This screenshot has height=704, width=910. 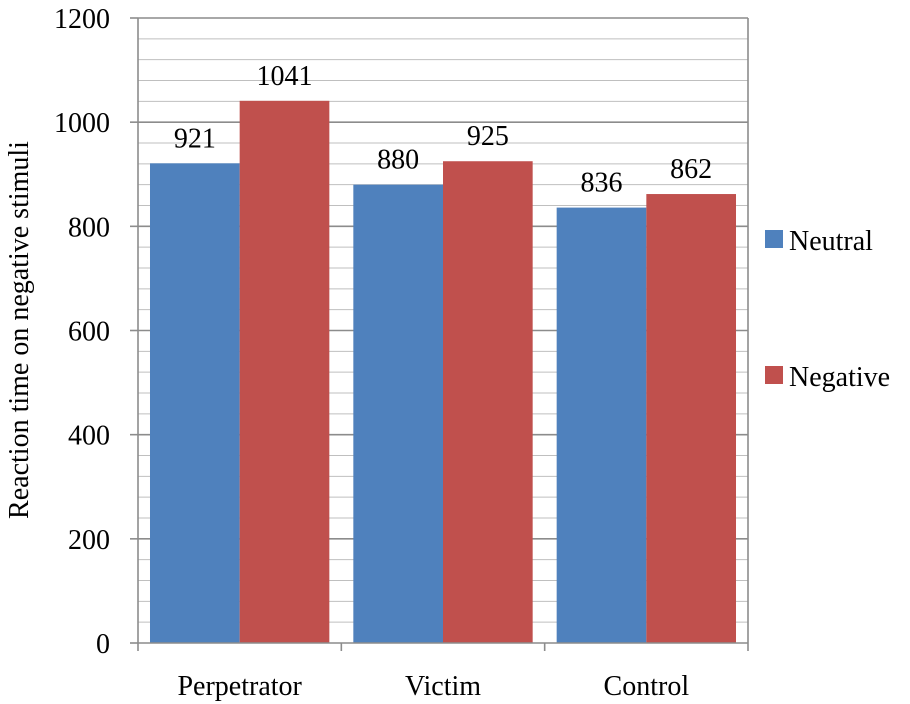 What do you see at coordinates (285, 76) in the screenshot?
I see `data-label: 1041` at bounding box center [285, 76].